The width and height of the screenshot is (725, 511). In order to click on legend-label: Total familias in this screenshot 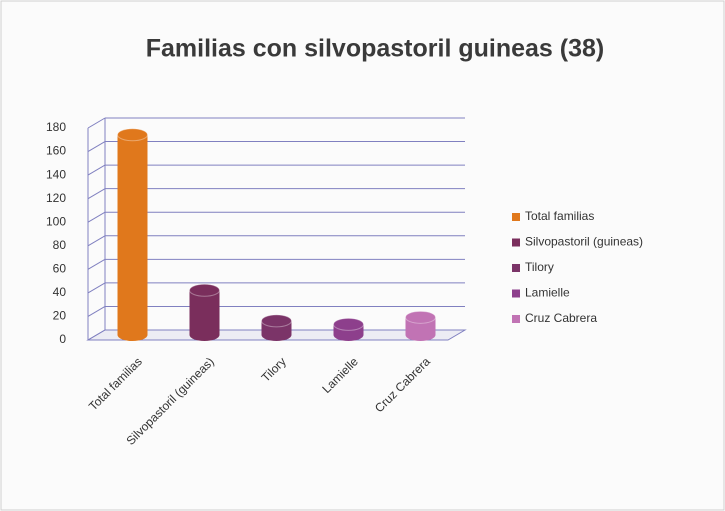, I will do `click(559, 216)`.